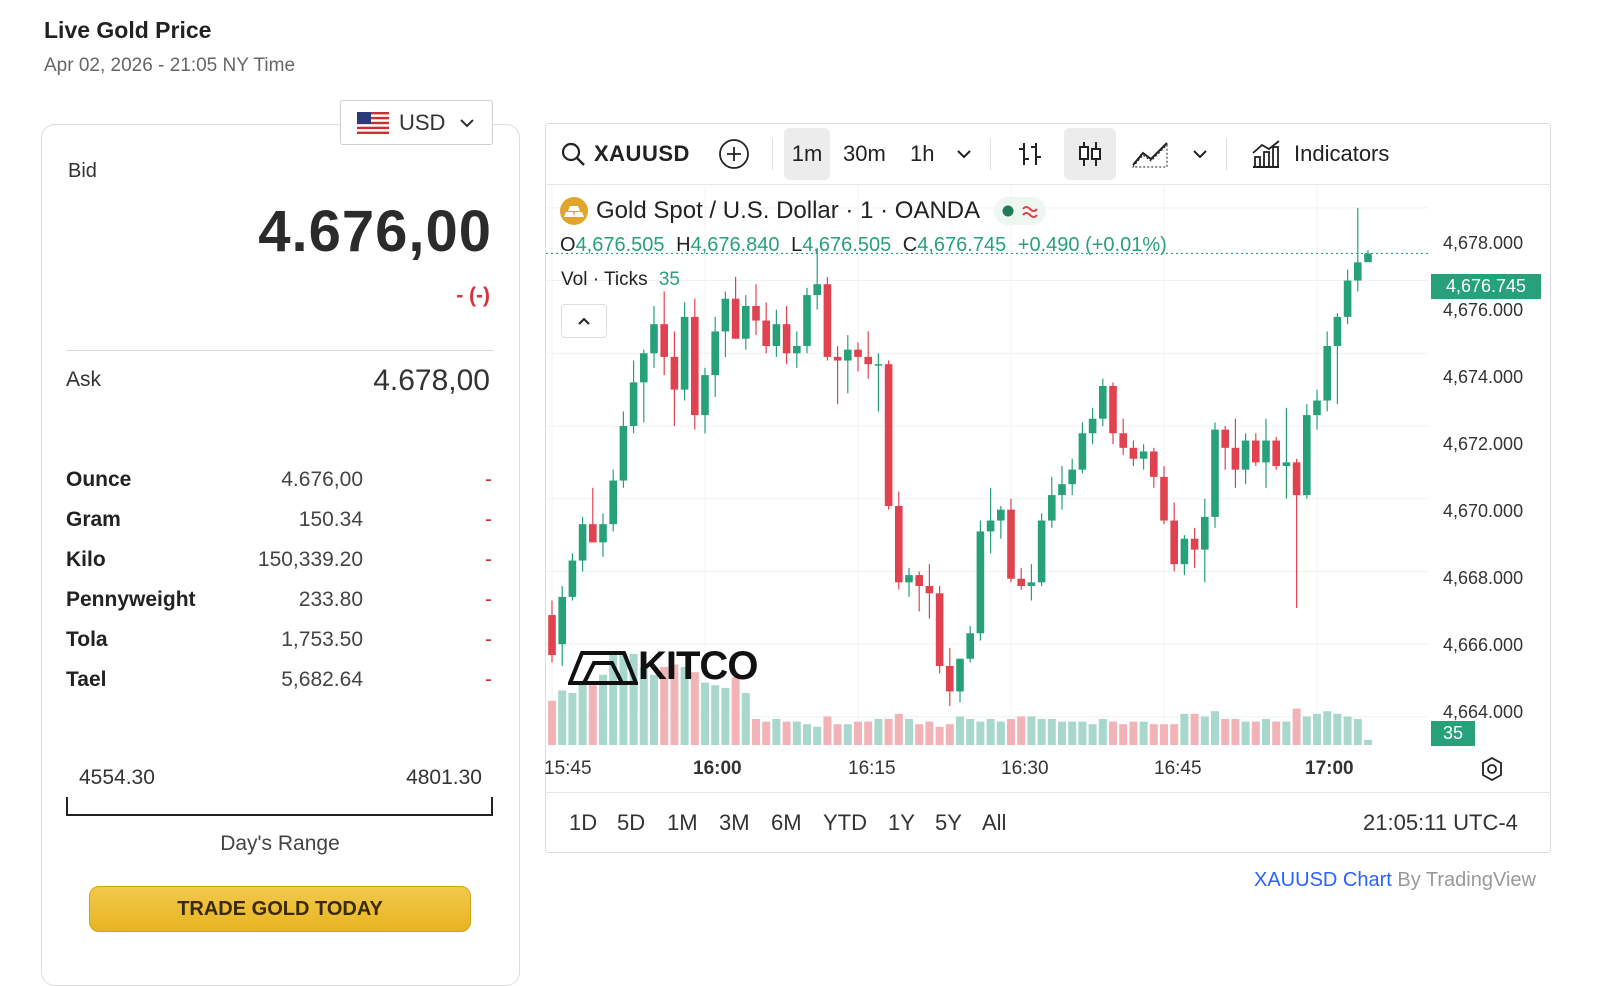 Image resolution: width=1600 pixels, height=986 pixels. Describe the element at coordinates (1323, 880) in the screenshot. I see `xauusd-chart-link: XAUUSD Chart` at that location.